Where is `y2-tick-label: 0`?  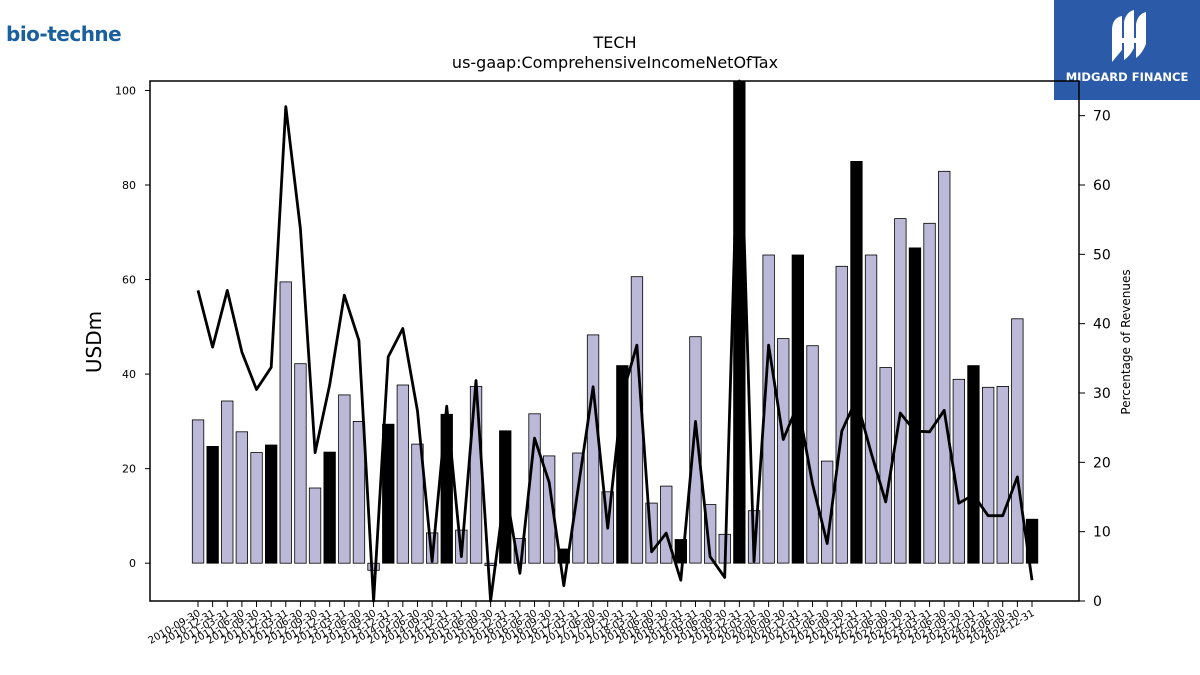
y2-tick-label: 0 is located at coordinates (1097, 602).